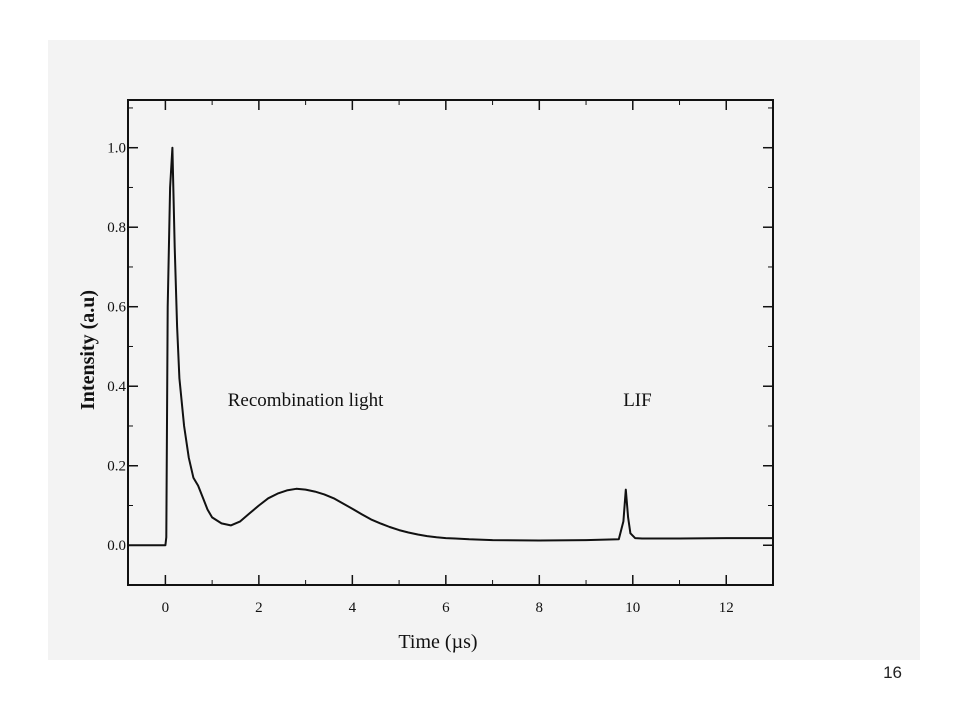  Describe the element at coordinates (116, 149) in the screenshot. I see `y-tick-label: 1.0` at that location.